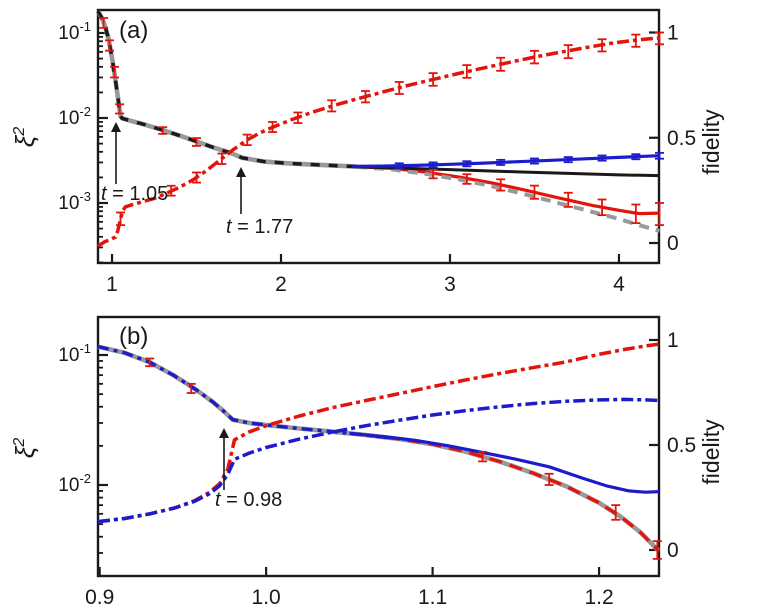 This screenshot has height=616, width=764. I want to click on x-tick-label: 1.0, so click(266, 597).